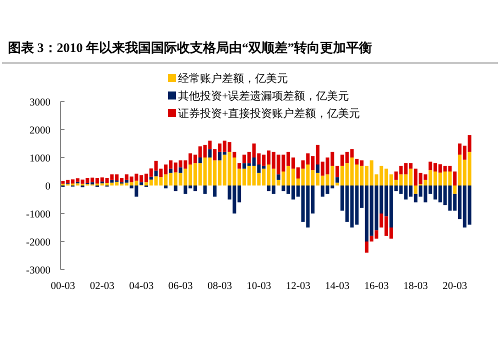 The height and width of the screenshot is (362, 500). Describe the element at coordinates (38, 215) in the screenshot. I see `y-tick-label: -1000` at that location.